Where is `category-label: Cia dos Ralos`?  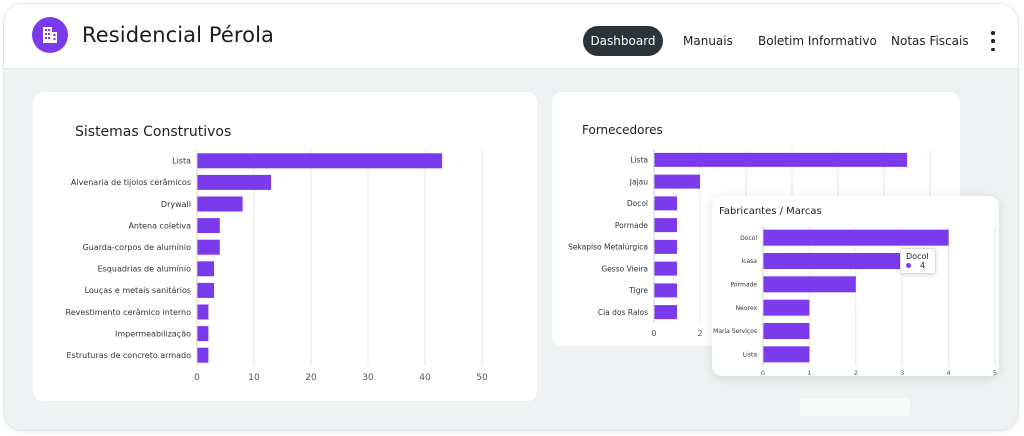 category-label: Cia dos Ralos is located at coordinates (623, 312).